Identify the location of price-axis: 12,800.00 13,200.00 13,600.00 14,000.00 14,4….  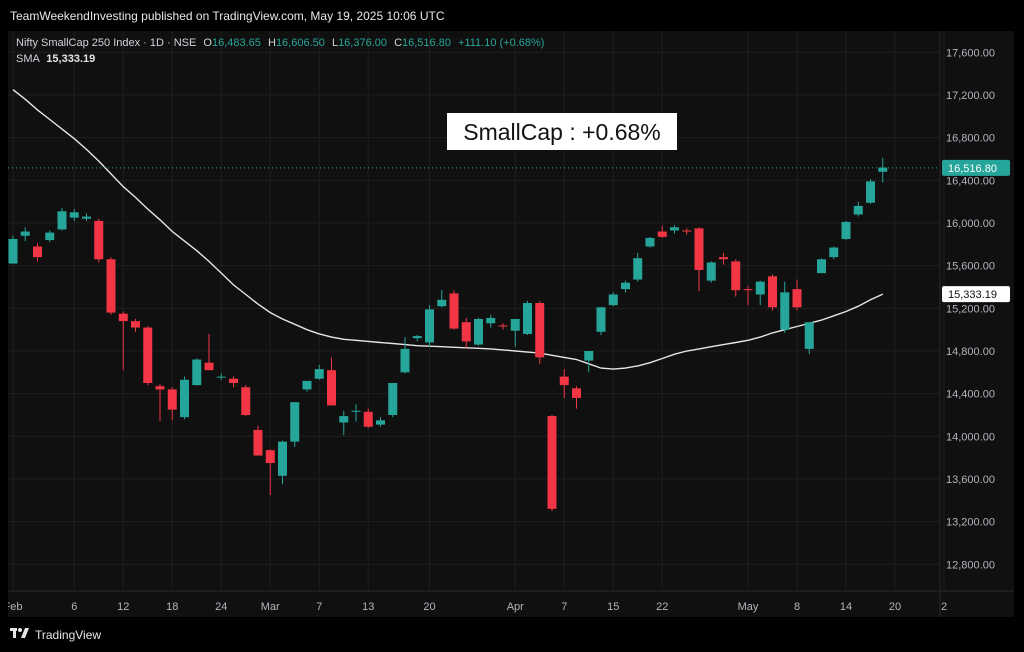
(967, 324).